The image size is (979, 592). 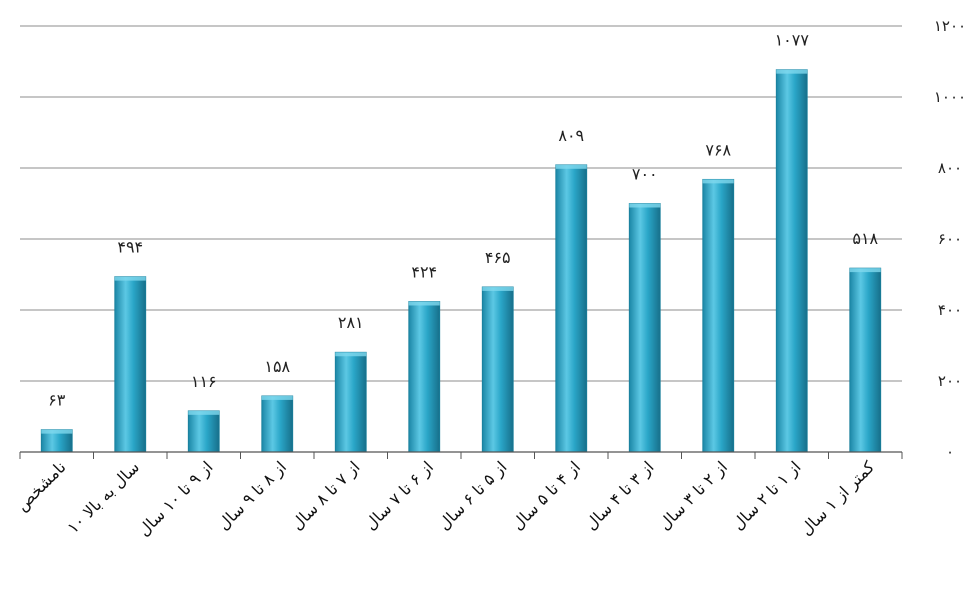 What do you see at coordinates (472, 495) in the screenshot?
I see `category-label: از ۵ تا ۶ سال` at bounding box center [472, 495].